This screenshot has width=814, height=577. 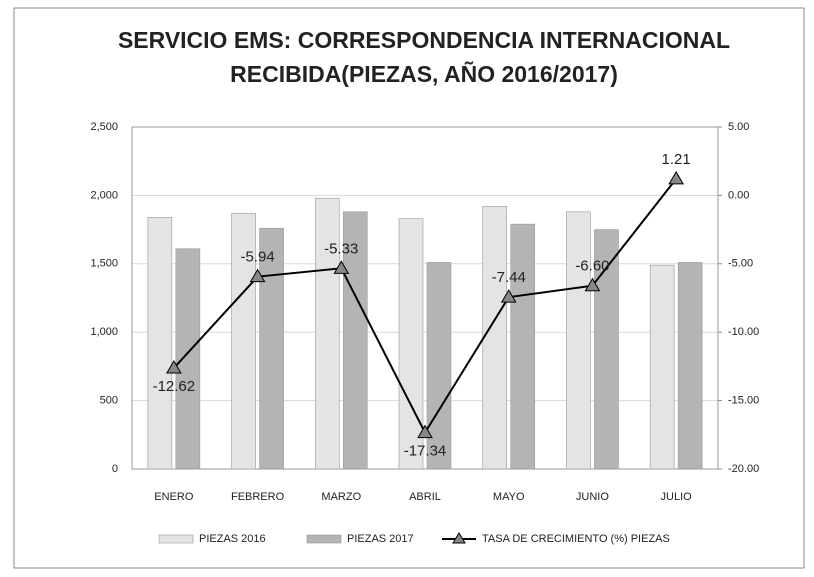 I want to click on data-label: -6.60, so click(x=592, y=266).